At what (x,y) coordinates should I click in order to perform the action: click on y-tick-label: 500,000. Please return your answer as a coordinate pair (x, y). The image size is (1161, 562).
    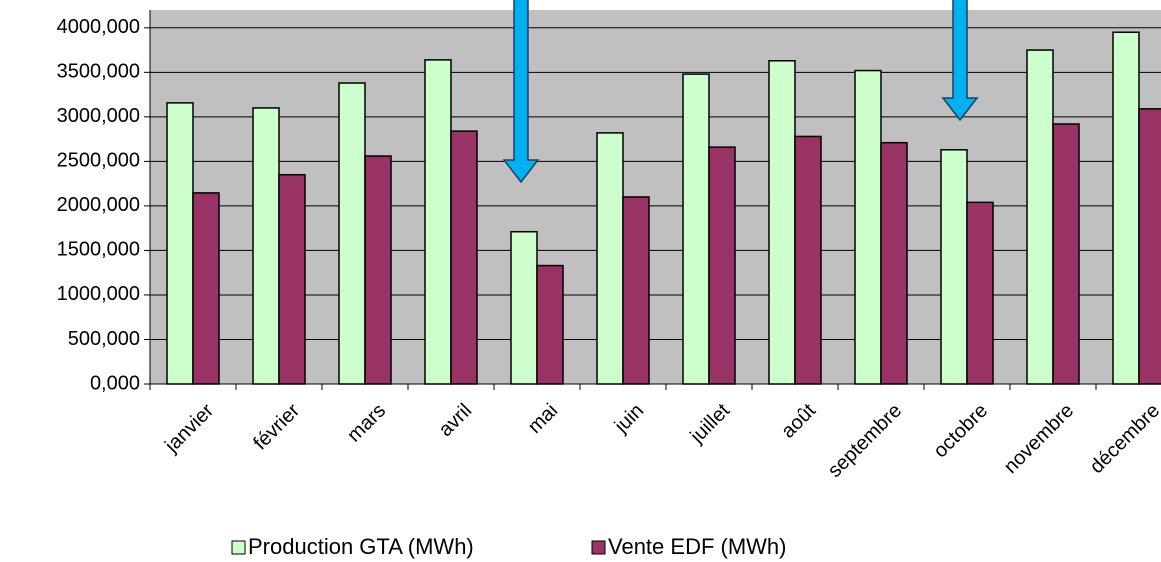
    Looking at the image, I should click on (104, 339).